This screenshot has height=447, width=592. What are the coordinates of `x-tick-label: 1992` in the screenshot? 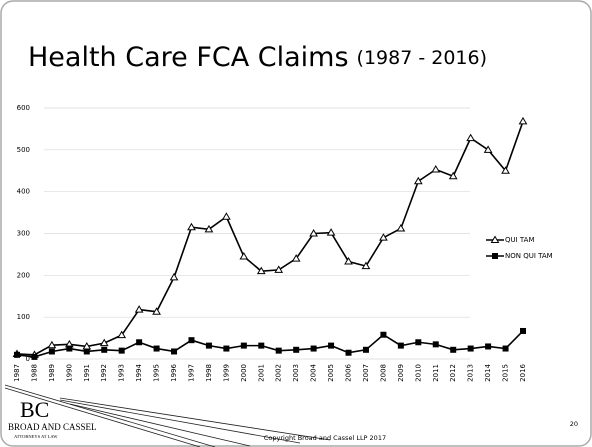 It's located at (104, 373).